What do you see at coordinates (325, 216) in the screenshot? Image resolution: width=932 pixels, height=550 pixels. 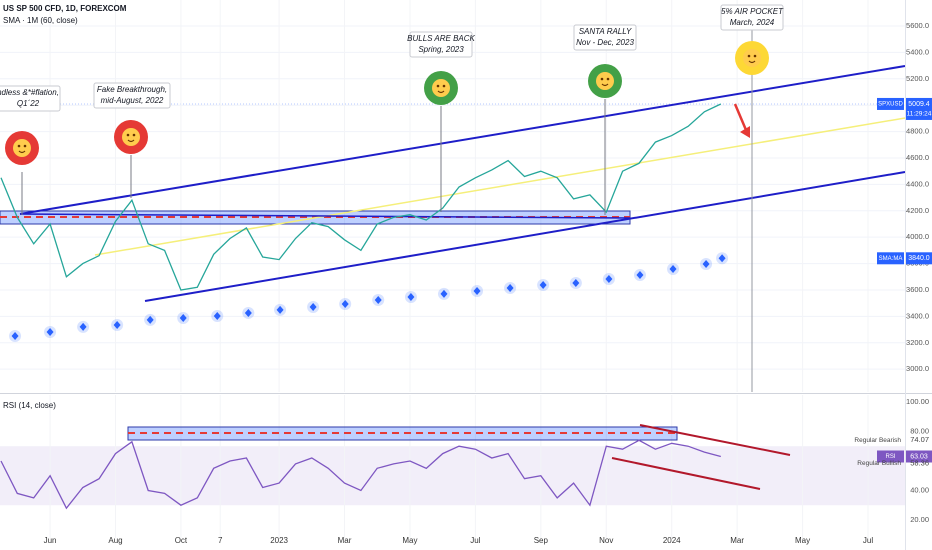 I see `channel-base` at bounding box center [325, 216].